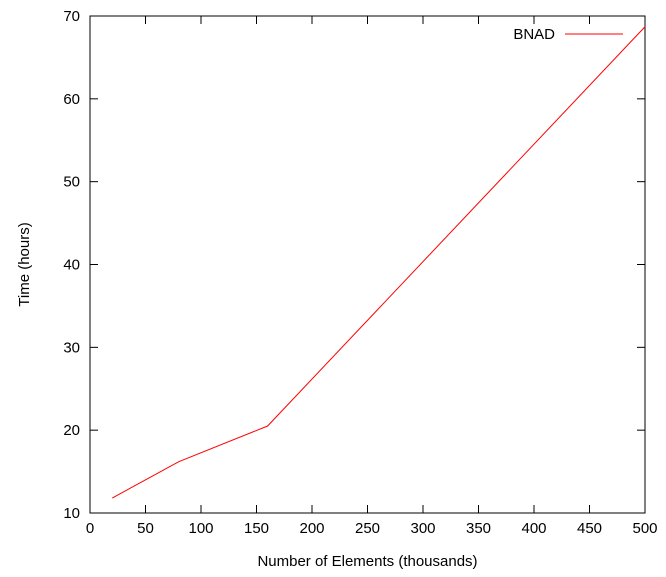 Image resolution: width=666 pixels, height=577 pixels. Describe the element at coordinates (644, 528) in the screenshot. I see `x-tick-label: 500` at that location.